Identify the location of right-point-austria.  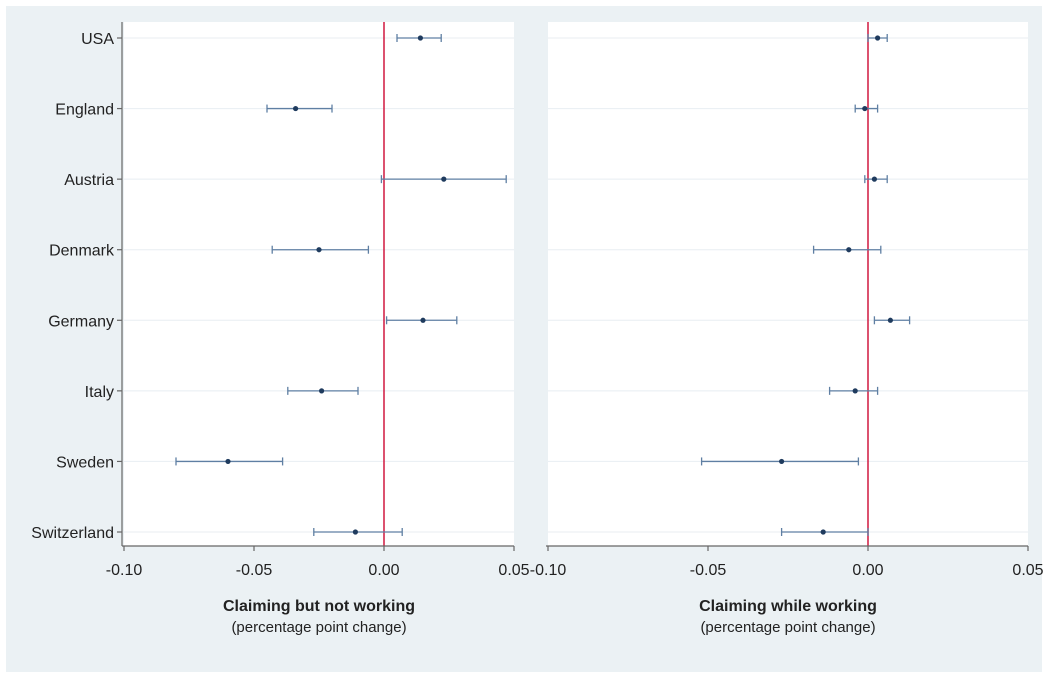
(874, 179).